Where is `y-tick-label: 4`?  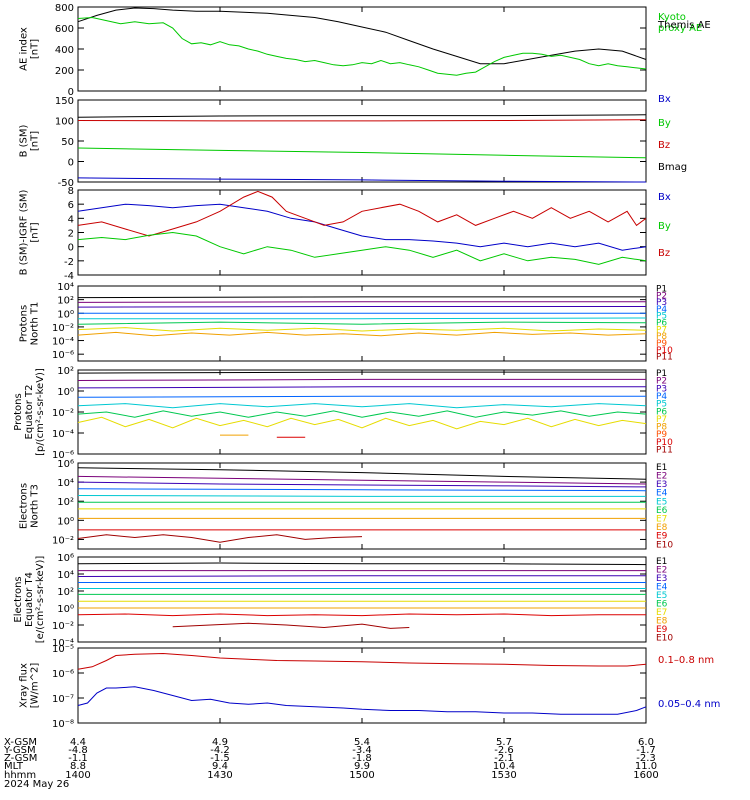
y-tick-label: 4 is located at coordinates (71, 219).